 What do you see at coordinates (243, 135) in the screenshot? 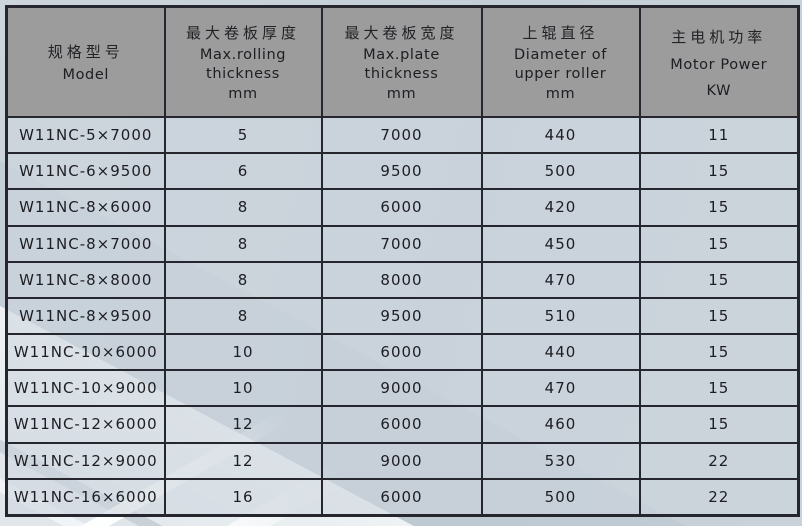
I see `max-thickness-cell: 5` at bounding box center [243, 135].